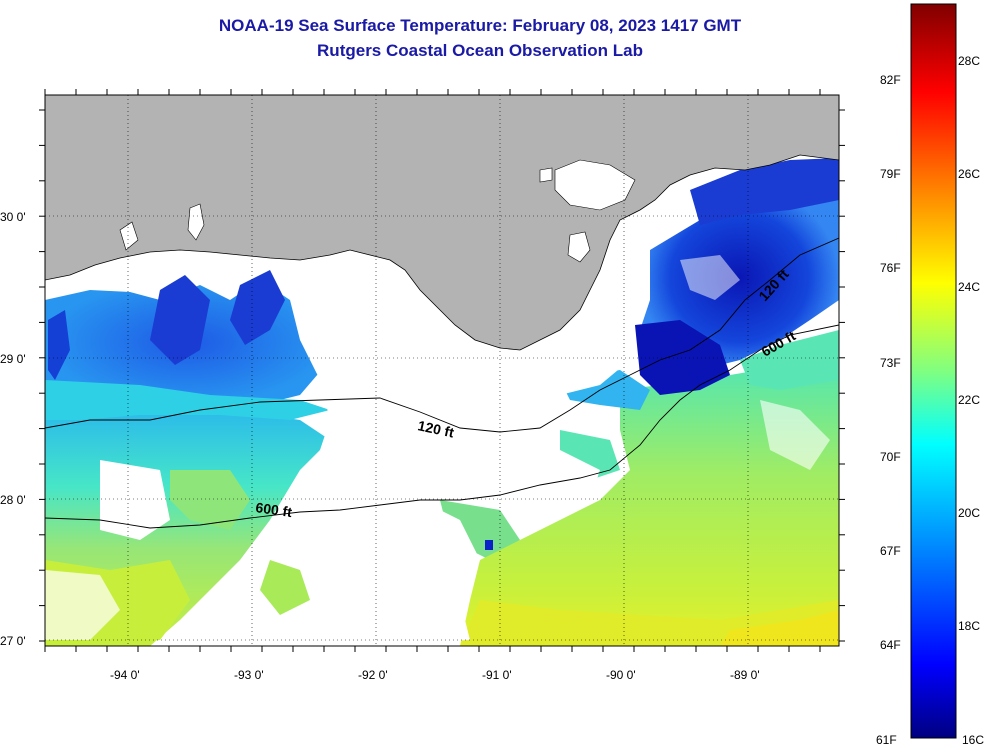 Image resolution: width=992 pixels, height=754 pixels. I want to click on map-subtitle: Rutgers Coastal Ocean Observation Lab, so click(480, 50).